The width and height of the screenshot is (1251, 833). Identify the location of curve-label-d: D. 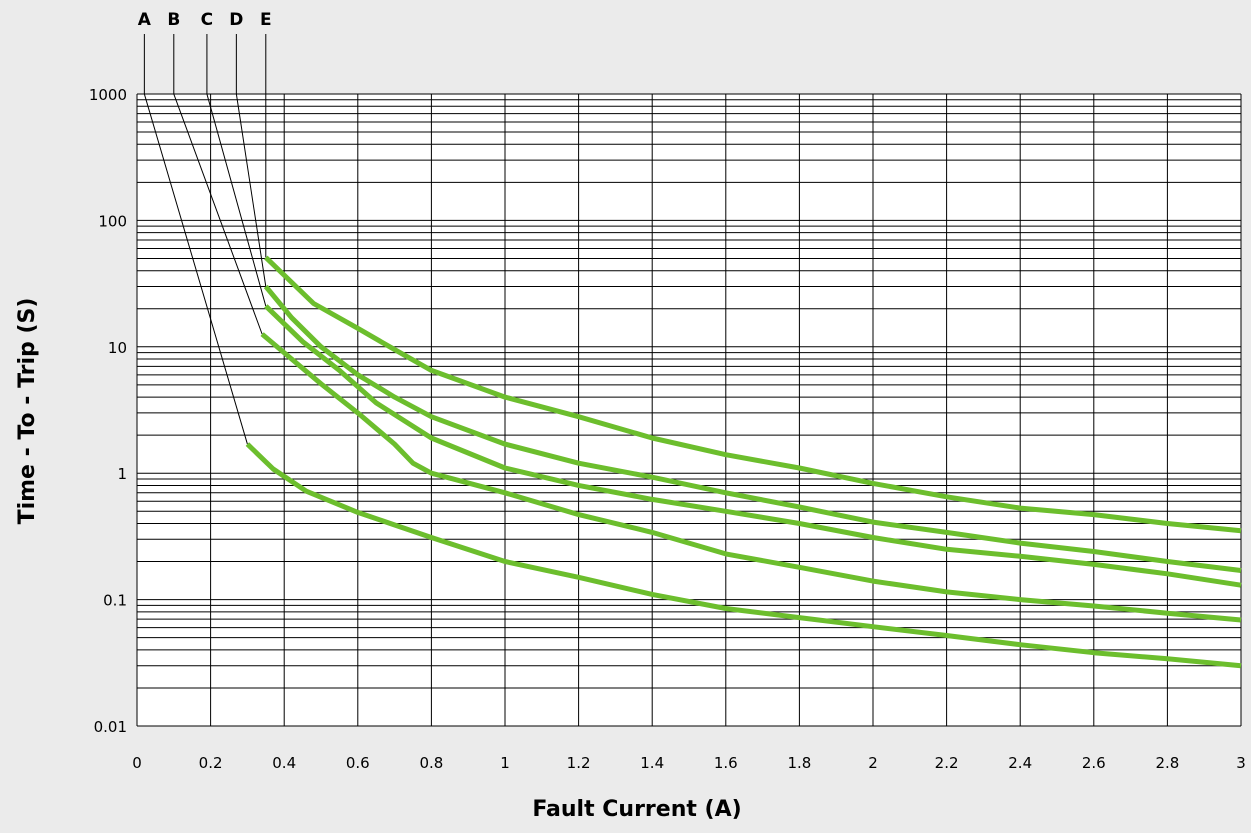
(236, 20).